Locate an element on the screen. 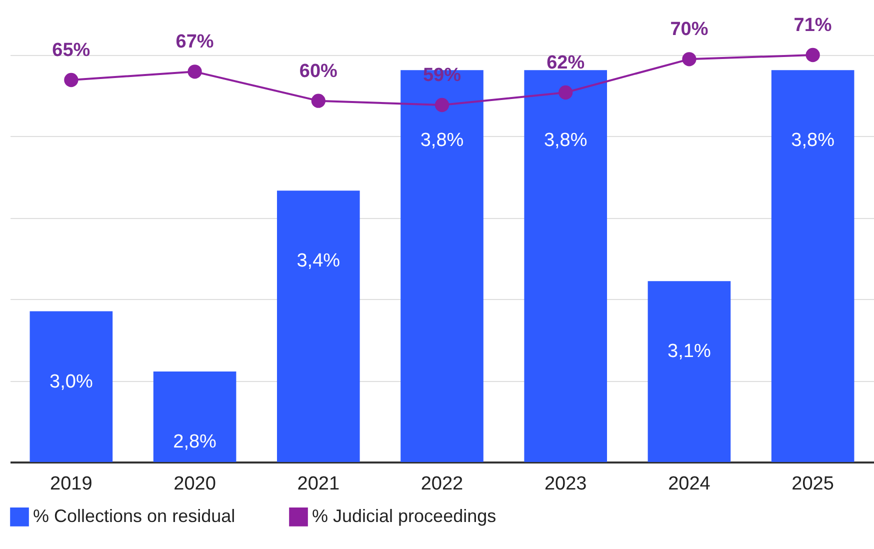  x-tick-label: 2025 is located at coordinates (813, 484).